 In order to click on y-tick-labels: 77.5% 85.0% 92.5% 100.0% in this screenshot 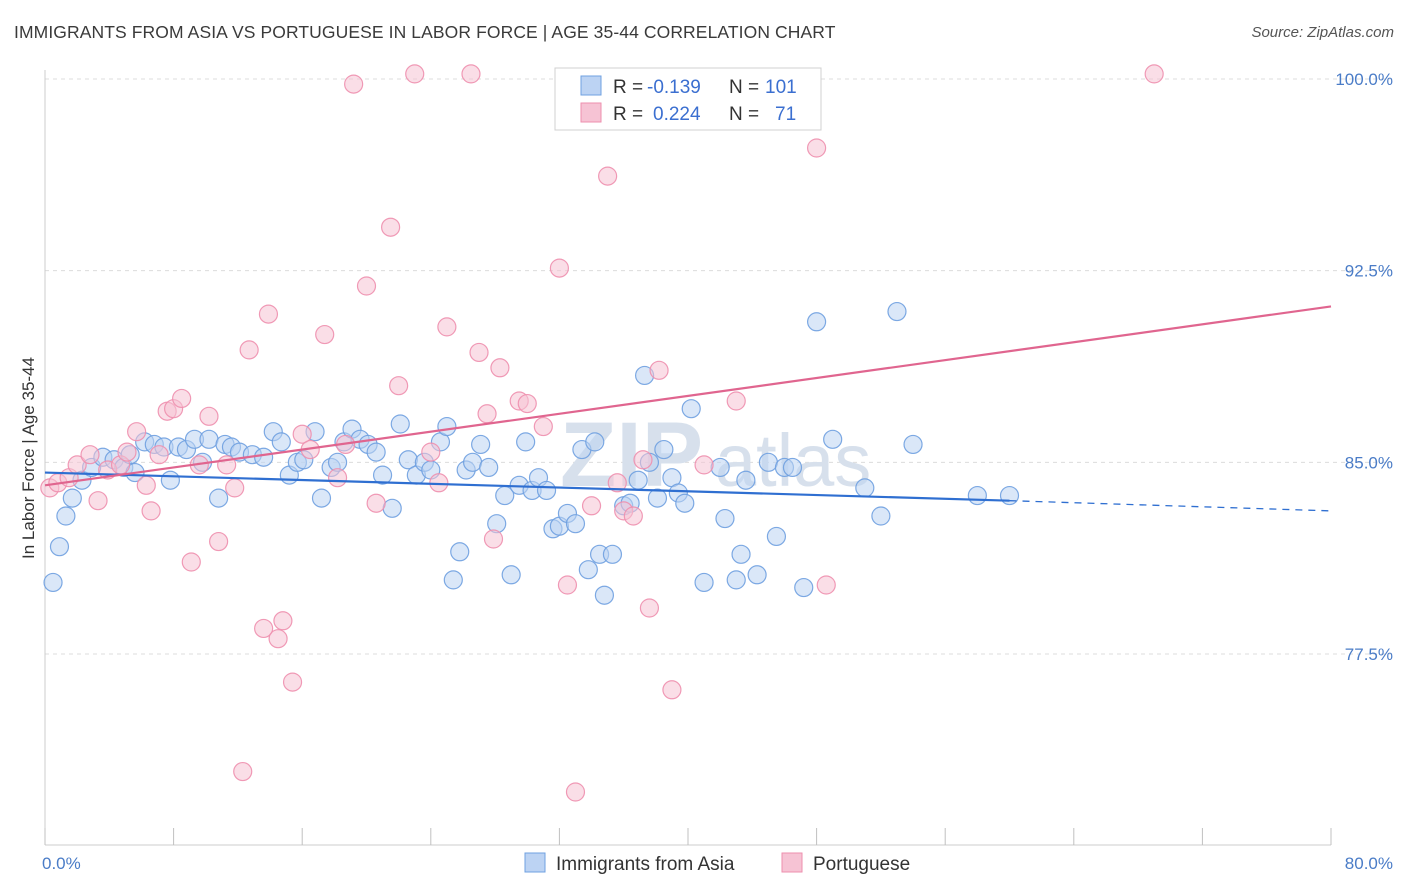, I will do `click(1364, 367)`.